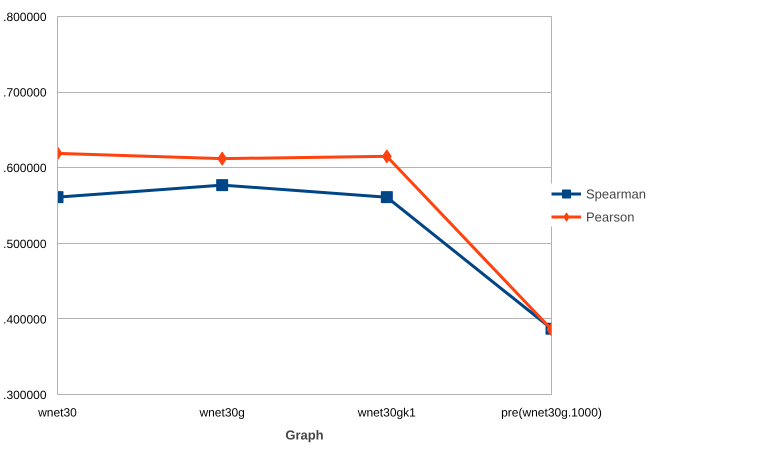  What do you see at coordinates (221, 413) in the screenshot?
I see `x-tick-label: wnet30g` at bounding box center [221, 413].